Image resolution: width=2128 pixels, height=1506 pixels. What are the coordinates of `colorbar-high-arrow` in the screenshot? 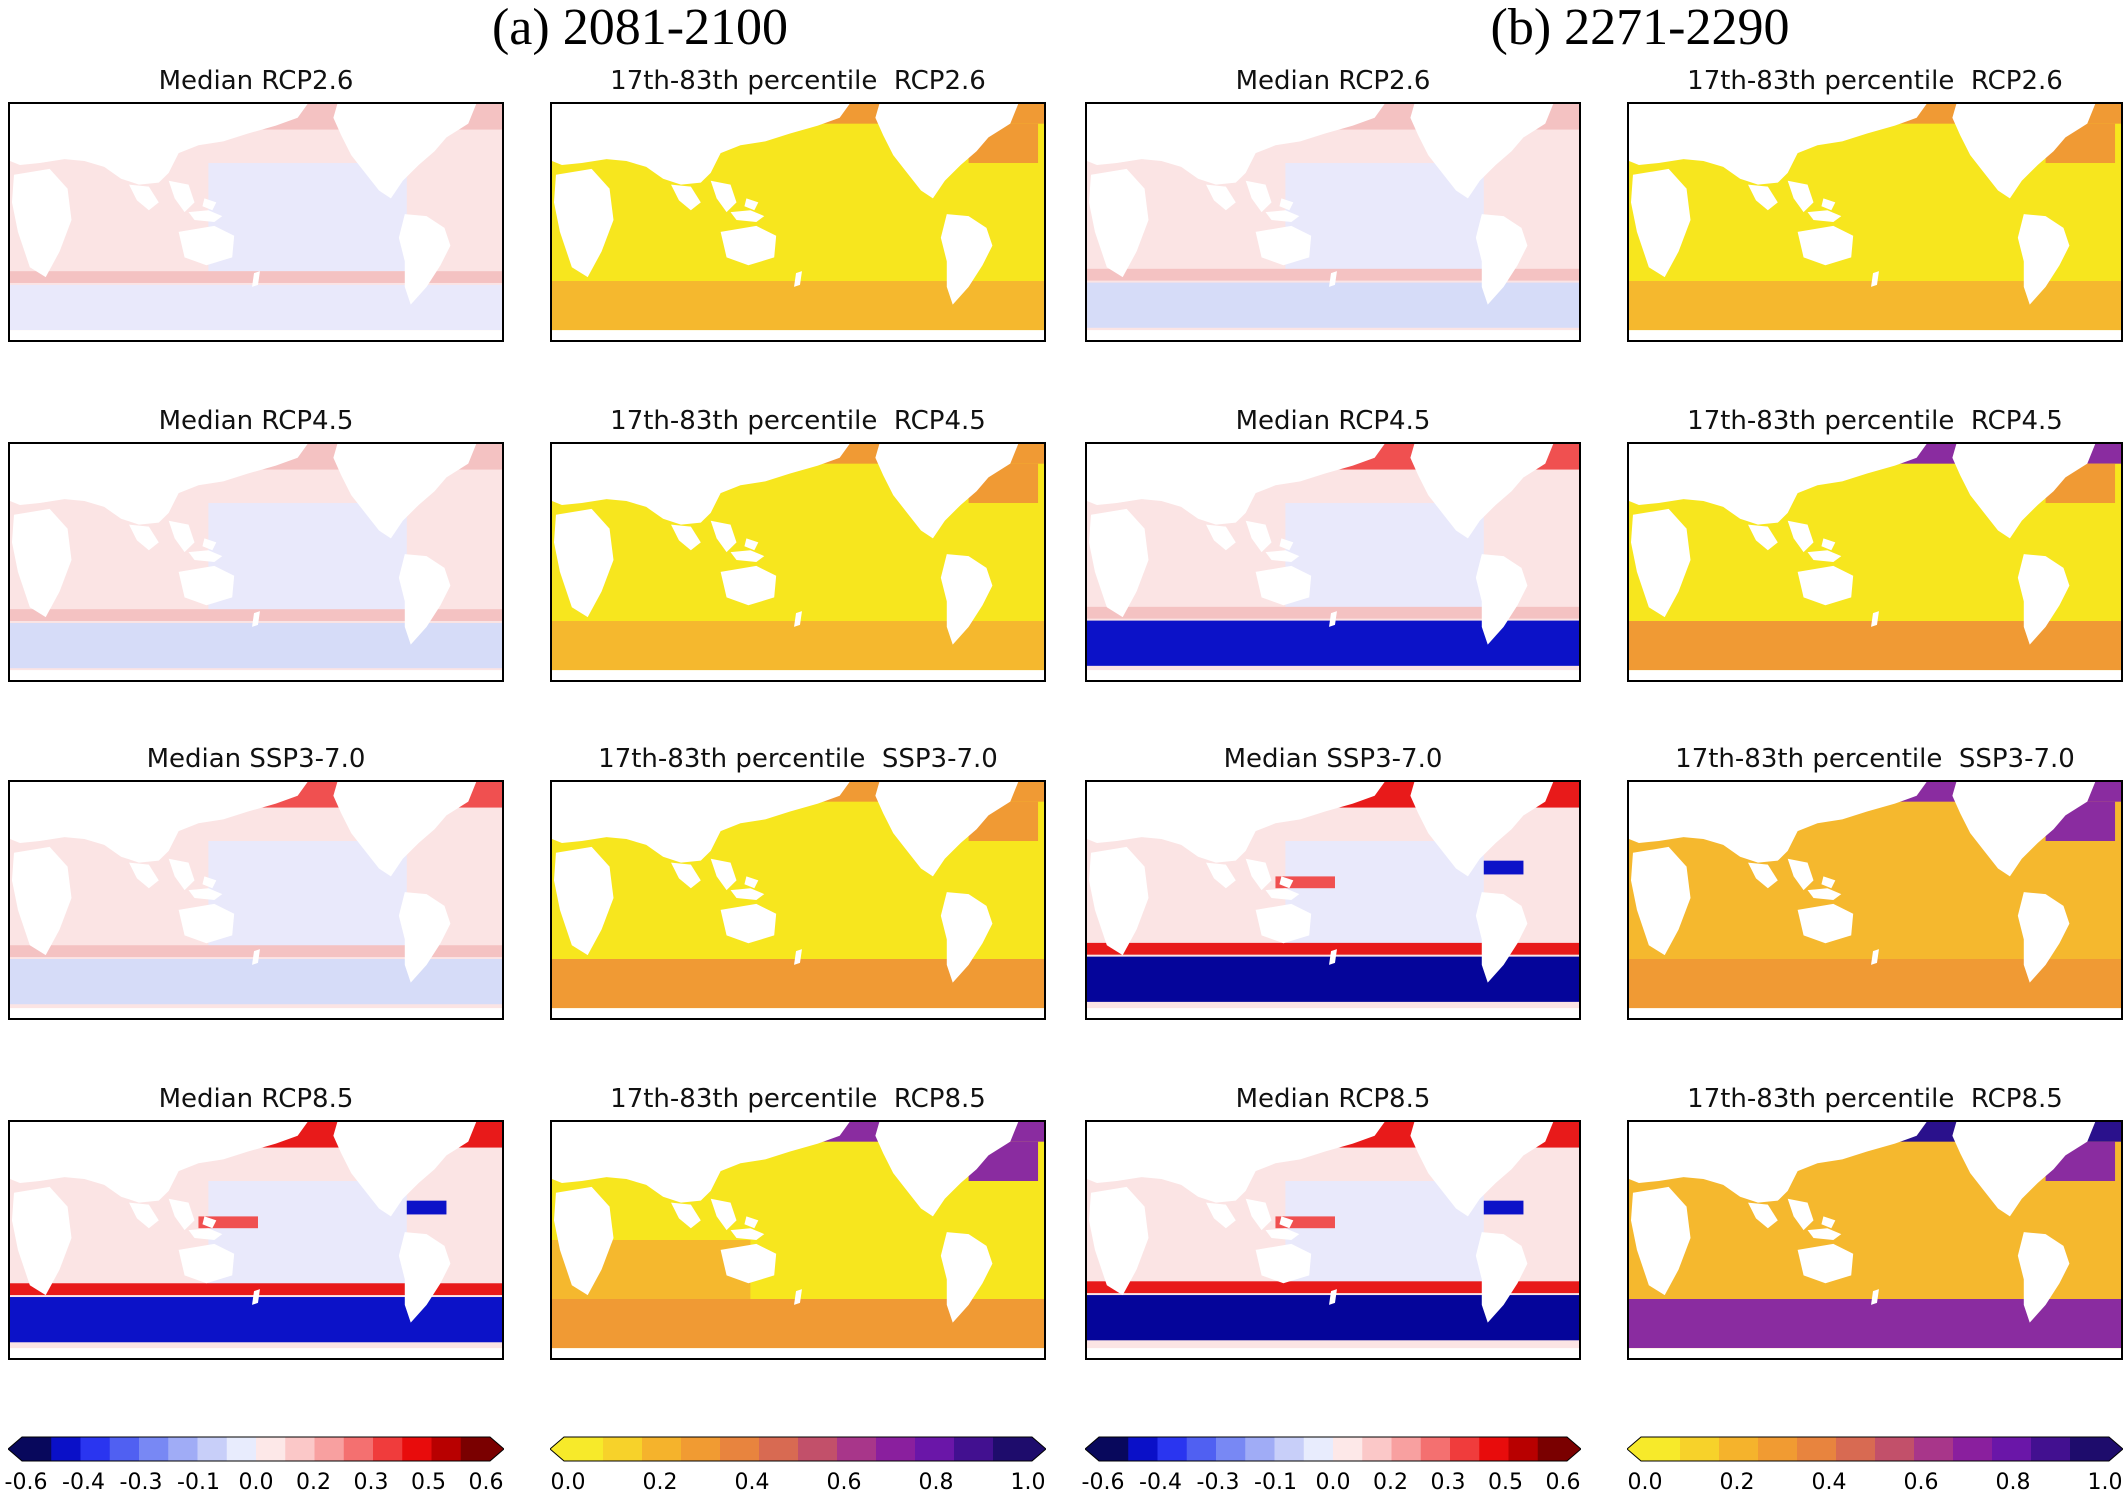 It's located at (2116, 1449).